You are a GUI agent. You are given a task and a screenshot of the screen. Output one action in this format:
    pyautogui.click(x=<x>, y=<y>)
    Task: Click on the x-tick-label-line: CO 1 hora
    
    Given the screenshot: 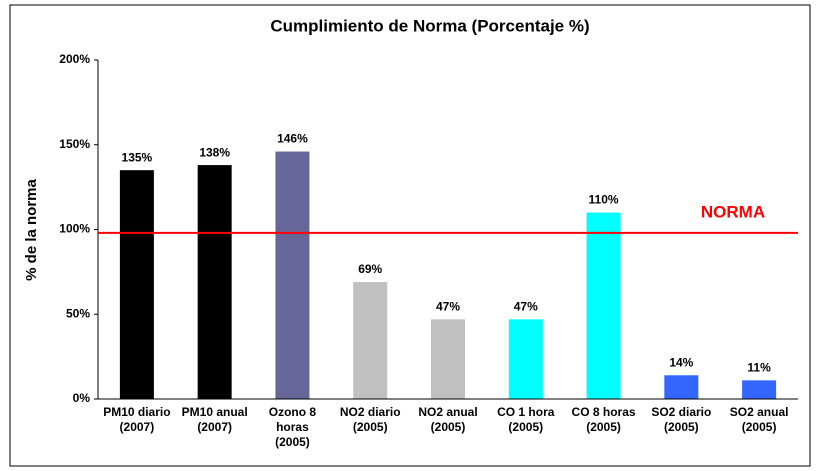 What is the action you would take?
    pyautogui.click(x=526, y=412)
    